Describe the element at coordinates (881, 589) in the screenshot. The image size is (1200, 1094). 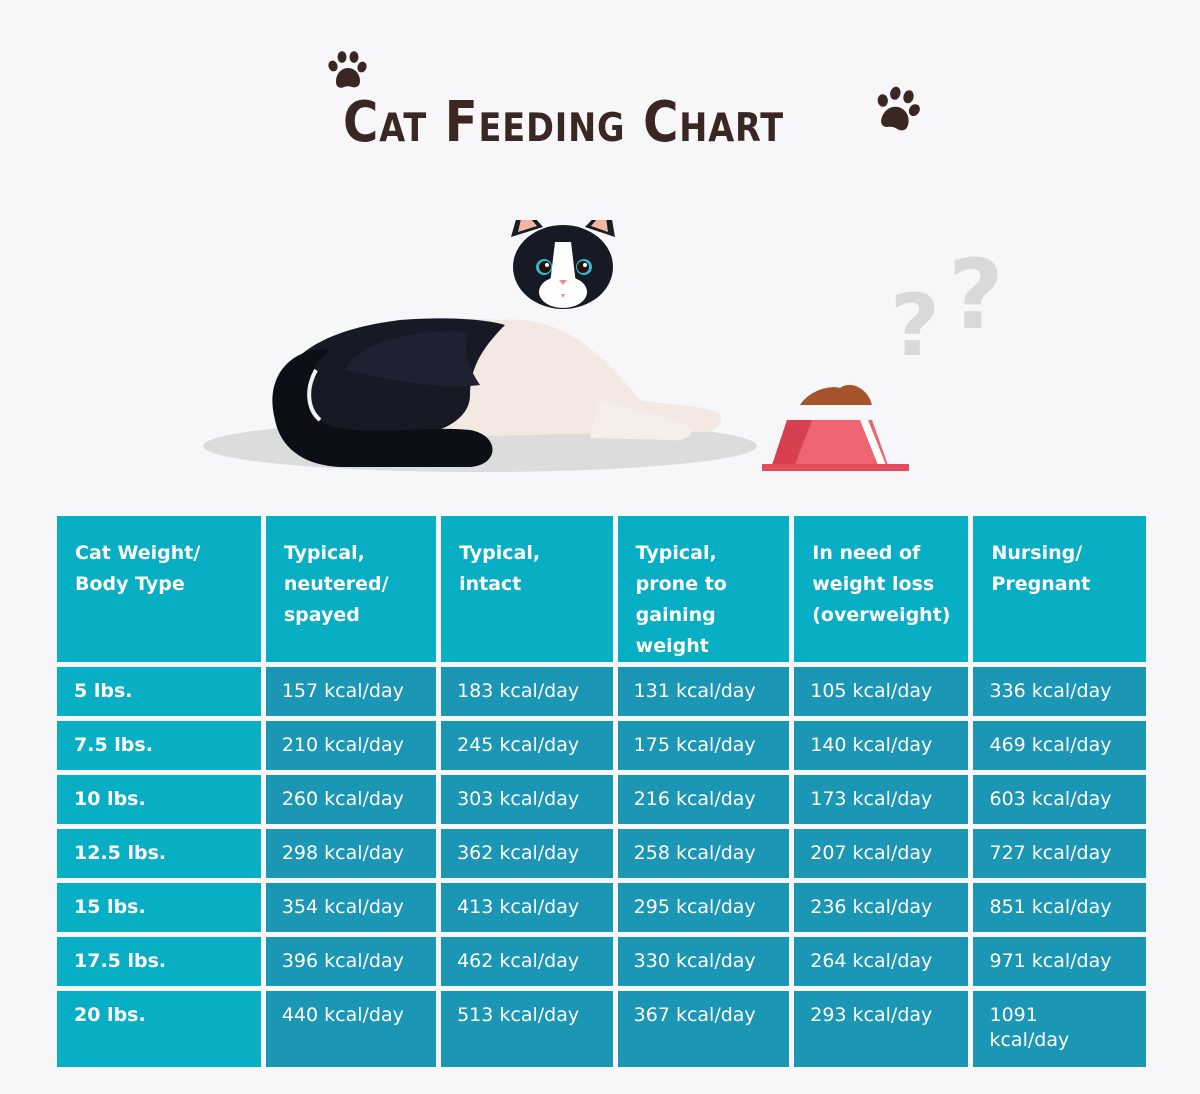
I see `column-header-weight-loss: In need of weight loss (overweight)` at that location.